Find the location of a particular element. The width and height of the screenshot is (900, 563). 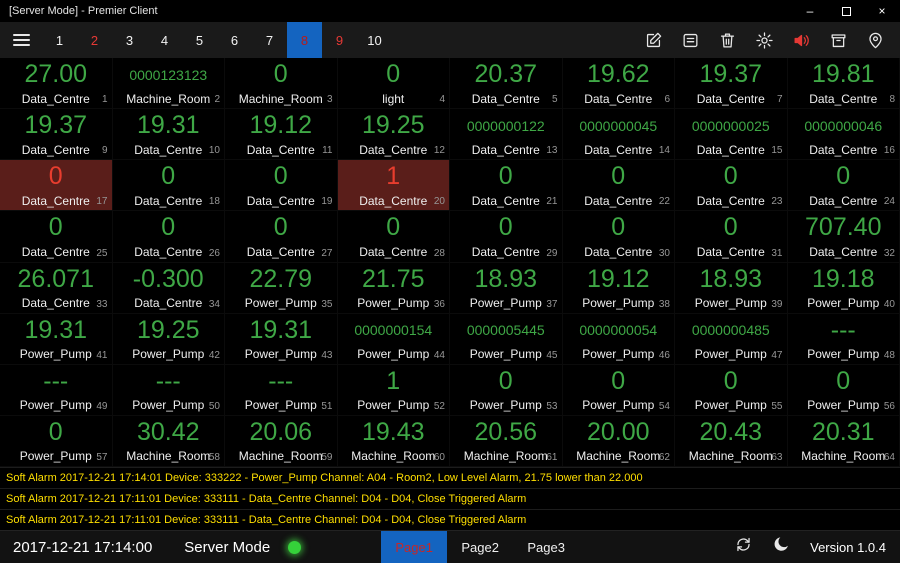

settings-icon is located at coordinates (764, 40).